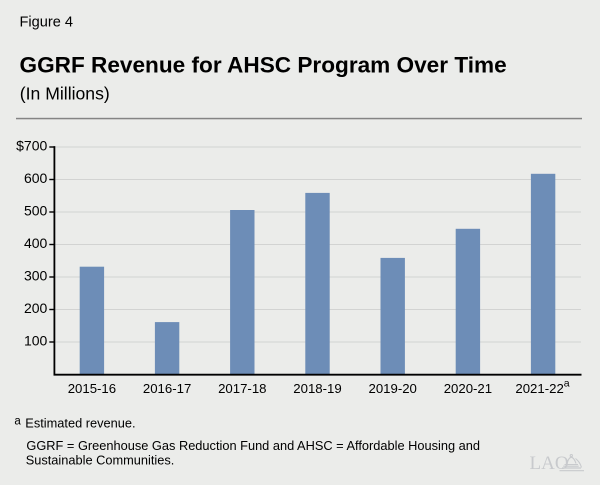  Describe the element at coordinates (65, 94) in the screenshot. I see `svg-text: (In Millions)` at that location.